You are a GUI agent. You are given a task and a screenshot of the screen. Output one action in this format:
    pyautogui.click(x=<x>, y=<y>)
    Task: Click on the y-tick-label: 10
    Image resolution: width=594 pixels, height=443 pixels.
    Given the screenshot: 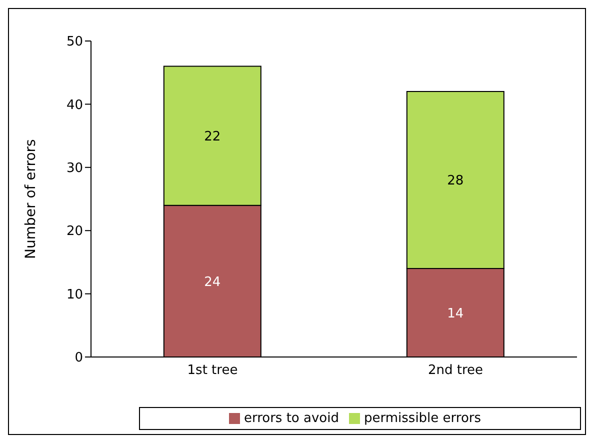 What is the action you would take?
    pyautogui.click(x=74, y=294)
    